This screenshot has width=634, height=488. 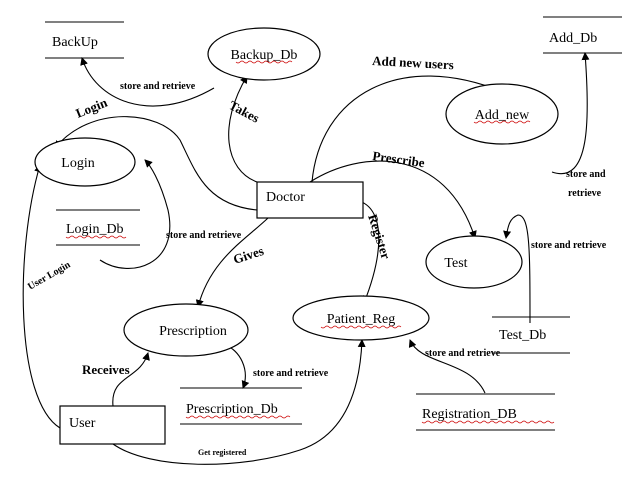 I want to click on flow-addnew-to-adddb, so click(x=570, y=113).